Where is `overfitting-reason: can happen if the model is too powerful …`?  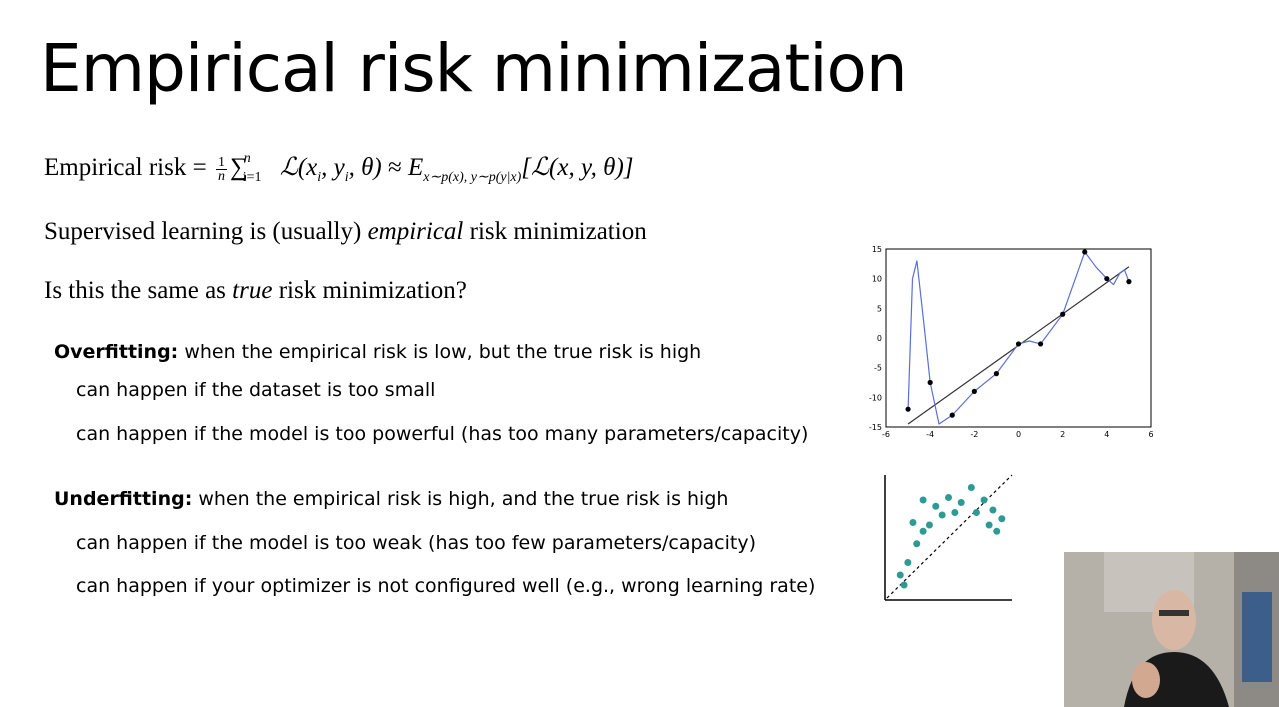
overfitting-reason: can happen if the model is too powerful … is located at coordinates (442, 434).